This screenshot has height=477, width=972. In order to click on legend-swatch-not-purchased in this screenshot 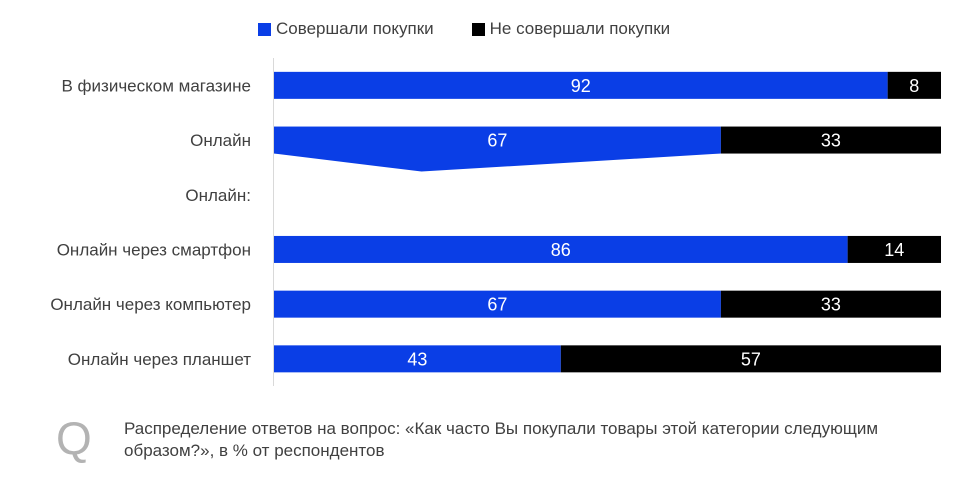, I will do `click(478, 29)`.